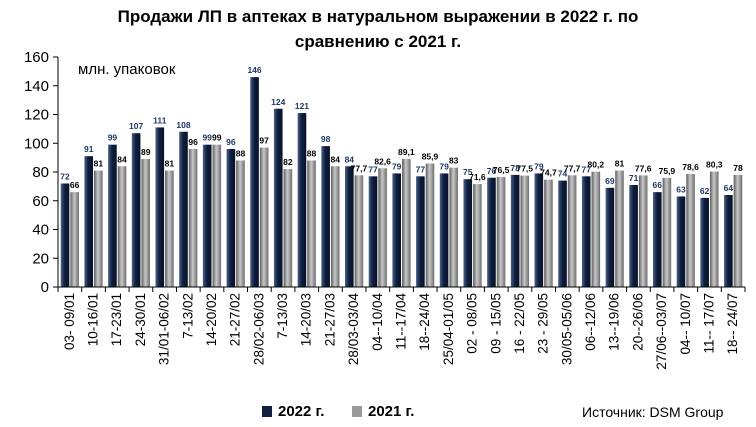 This screenshot has height=427, width=756. Describe the element at coordinates (548, 173) in the screenshot. I see `data-label-2021: 74,7` at that location.